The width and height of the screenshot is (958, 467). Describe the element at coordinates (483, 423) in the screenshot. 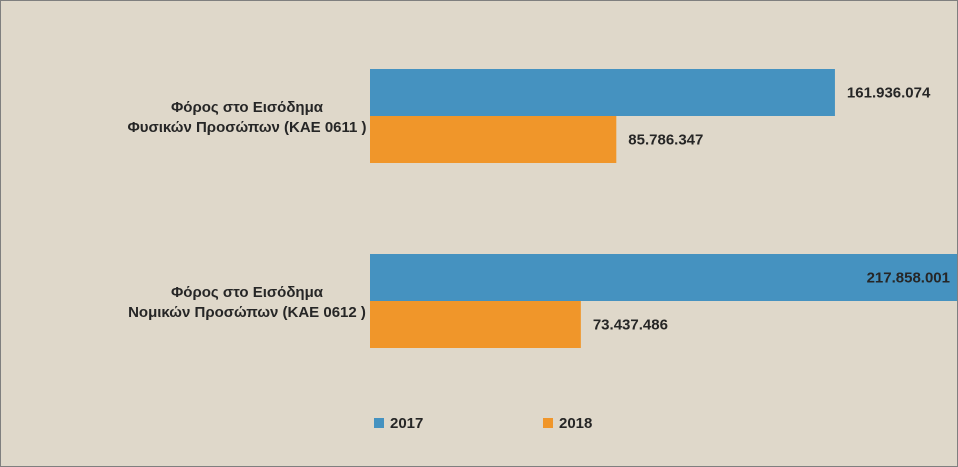

I see `legend: 2017 2018` at that location.